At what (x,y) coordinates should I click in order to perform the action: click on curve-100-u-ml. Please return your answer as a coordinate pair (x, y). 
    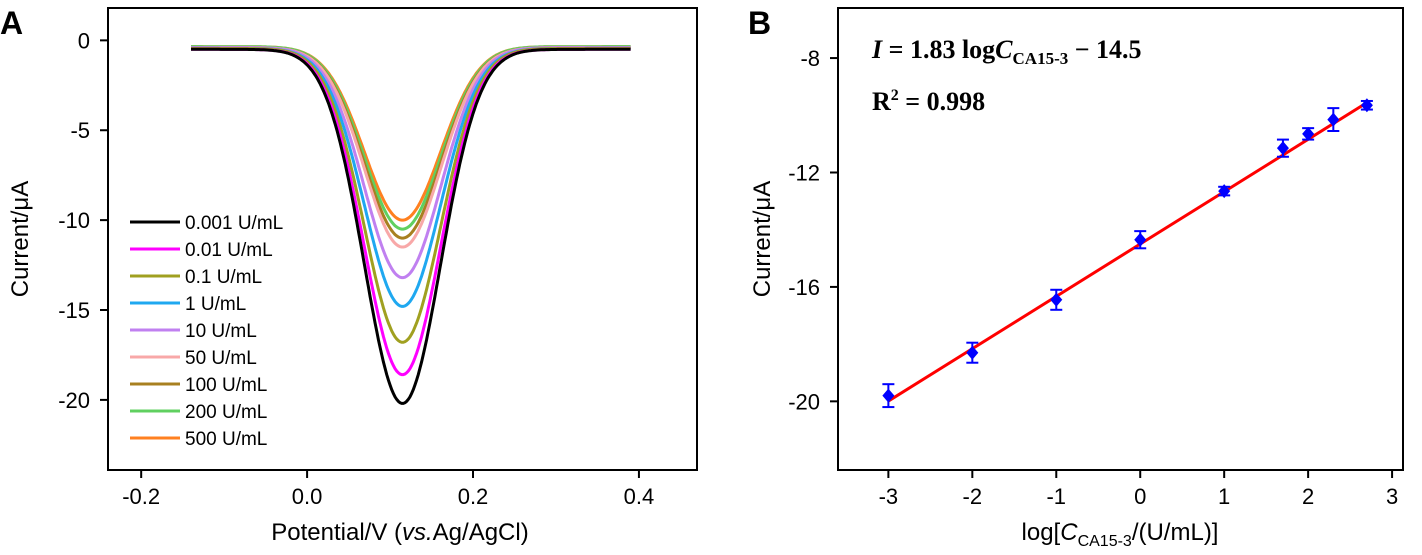
    Looking at the image, I should click on (411, 143).